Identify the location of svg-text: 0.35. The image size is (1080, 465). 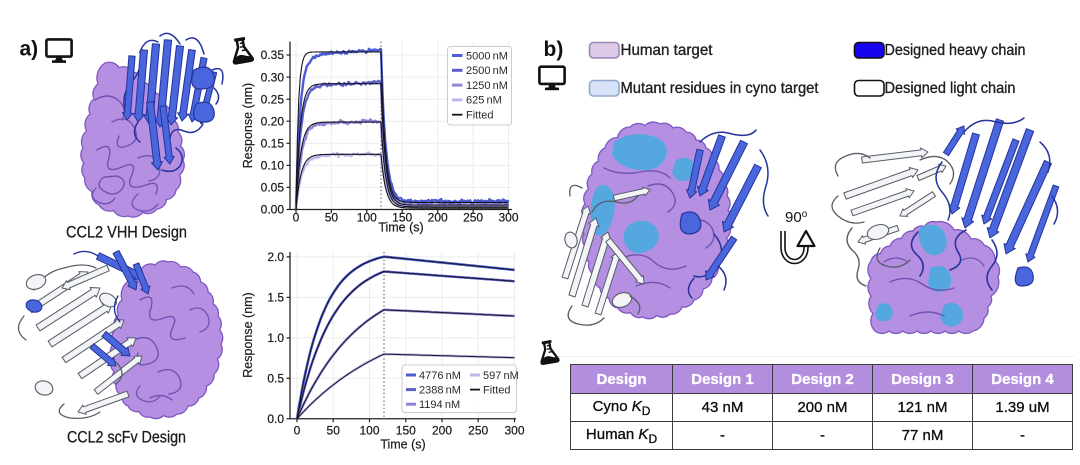
(273, 55).